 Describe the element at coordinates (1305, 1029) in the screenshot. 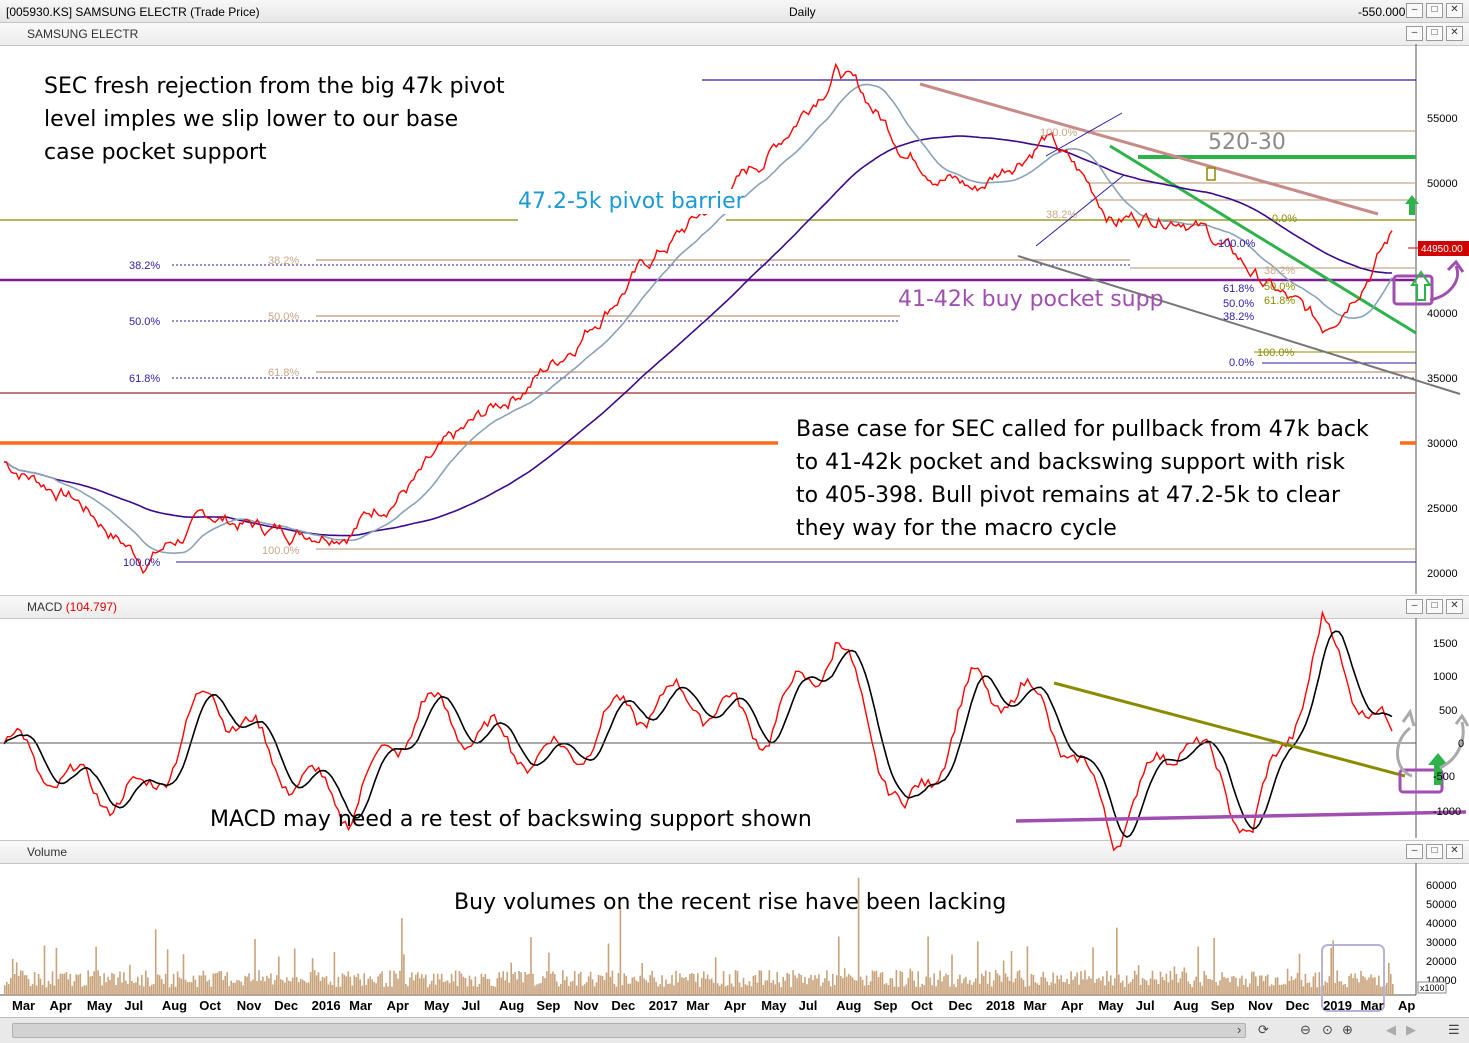

I see `zoom-out-icon: ⊖` at that location.